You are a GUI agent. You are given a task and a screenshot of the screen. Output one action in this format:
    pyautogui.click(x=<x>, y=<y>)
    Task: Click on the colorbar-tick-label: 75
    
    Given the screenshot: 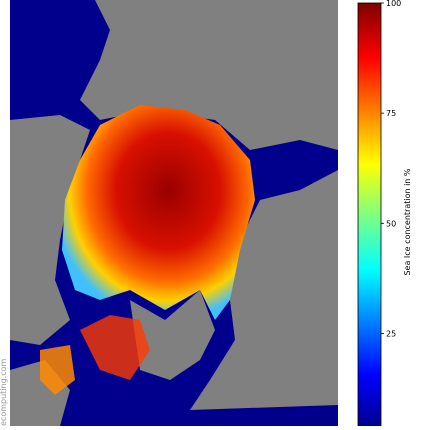 What is the action you would take?
    pyautogui.click(x=391, y=113)
    